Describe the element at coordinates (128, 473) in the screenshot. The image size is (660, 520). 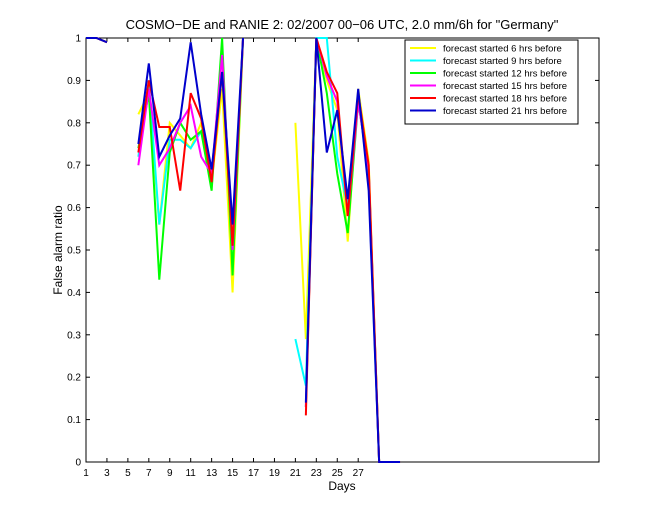
I see `x-tick-label: 5` at that location.